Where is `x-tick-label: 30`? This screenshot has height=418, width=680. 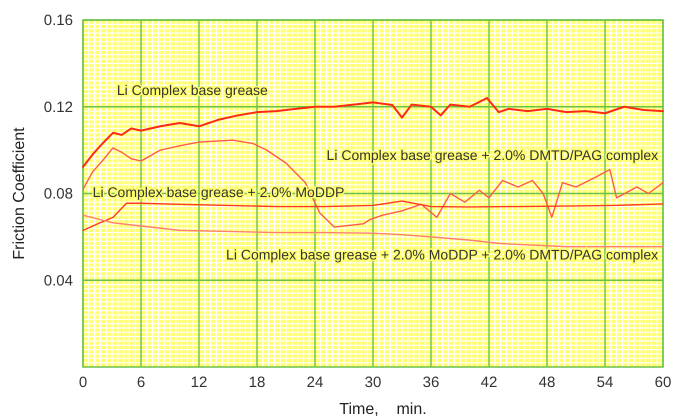
x-tick-label: 30 is located at coordinates (373, 382).